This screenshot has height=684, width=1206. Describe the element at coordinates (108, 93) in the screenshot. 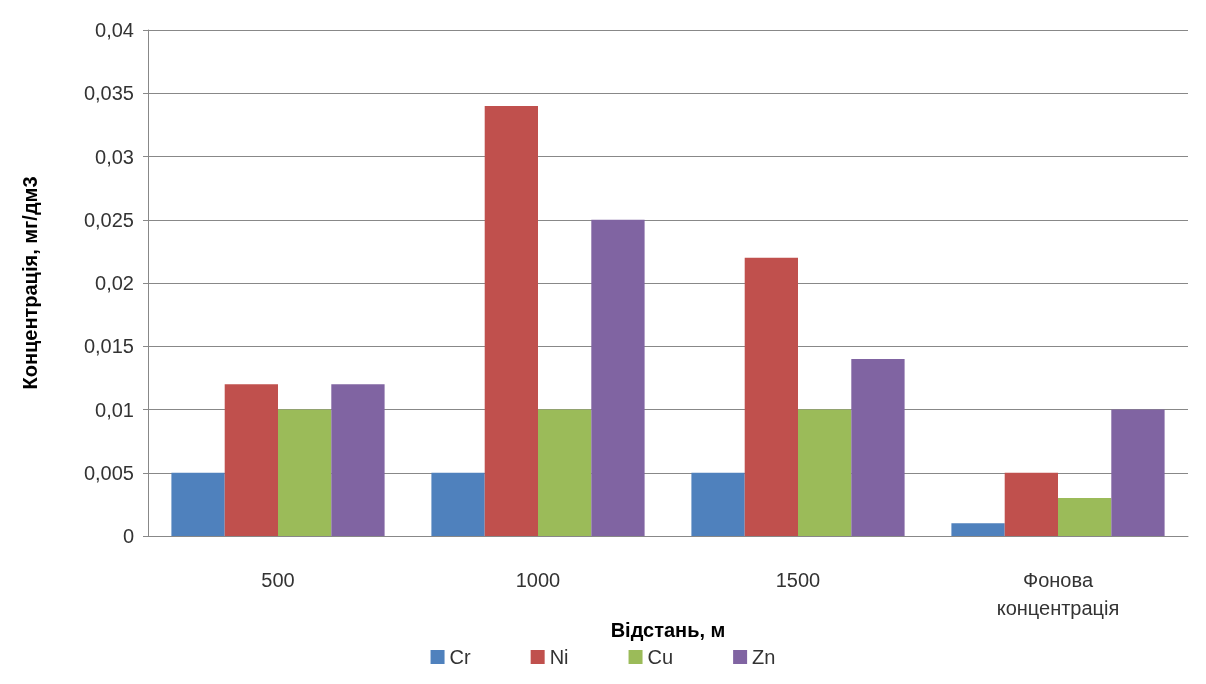

I see `y-tick-label: 0,035` at that location.